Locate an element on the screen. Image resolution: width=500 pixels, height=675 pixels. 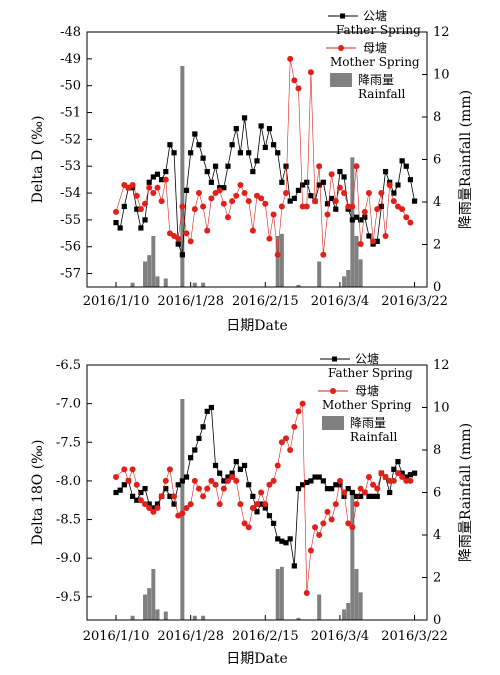
legend-rain-en: Rainfall is located at coordinates (381, 94).